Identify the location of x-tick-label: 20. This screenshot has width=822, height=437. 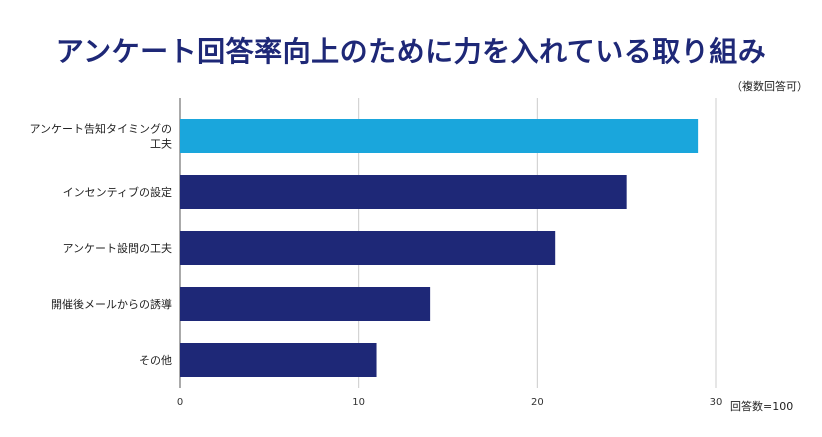
(537, 402).